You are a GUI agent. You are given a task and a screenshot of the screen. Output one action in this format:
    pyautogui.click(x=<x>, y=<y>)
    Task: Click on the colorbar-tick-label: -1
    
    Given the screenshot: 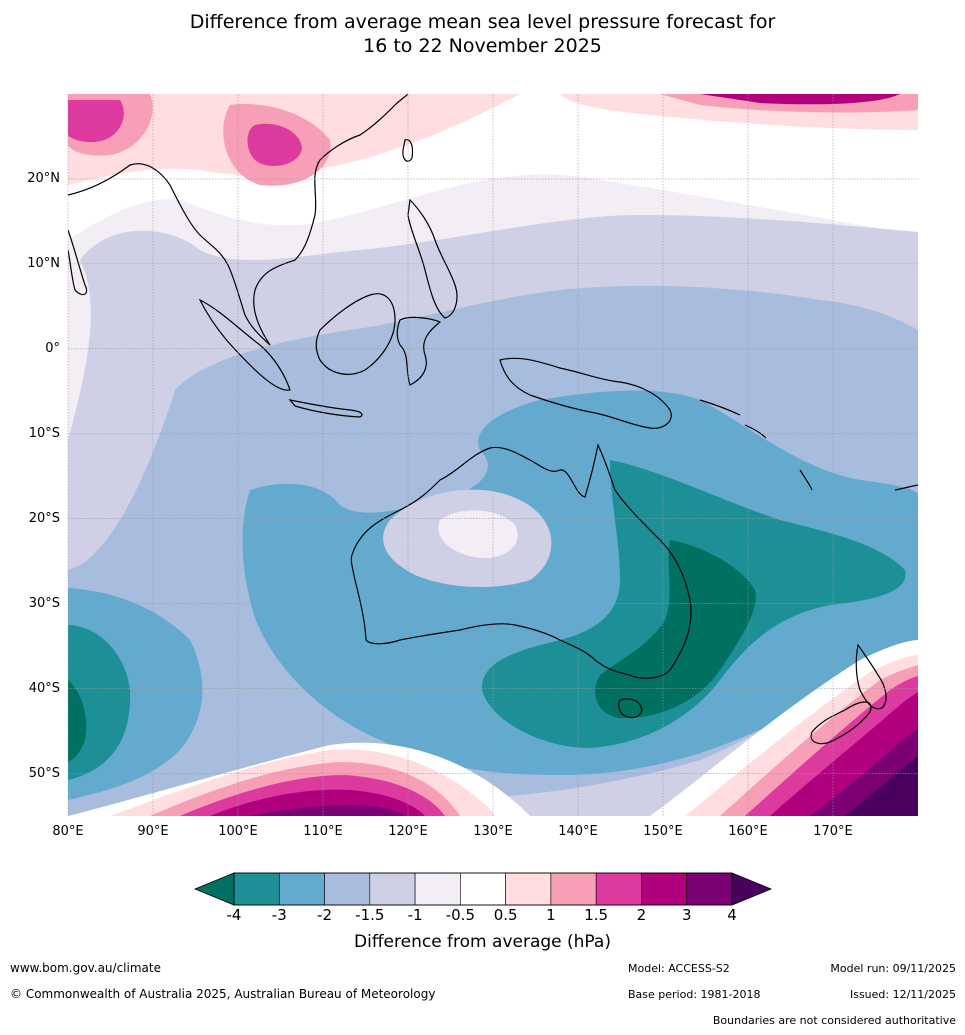 What is the action you would take?
    pyautogui.click(x=415, y=915)
    